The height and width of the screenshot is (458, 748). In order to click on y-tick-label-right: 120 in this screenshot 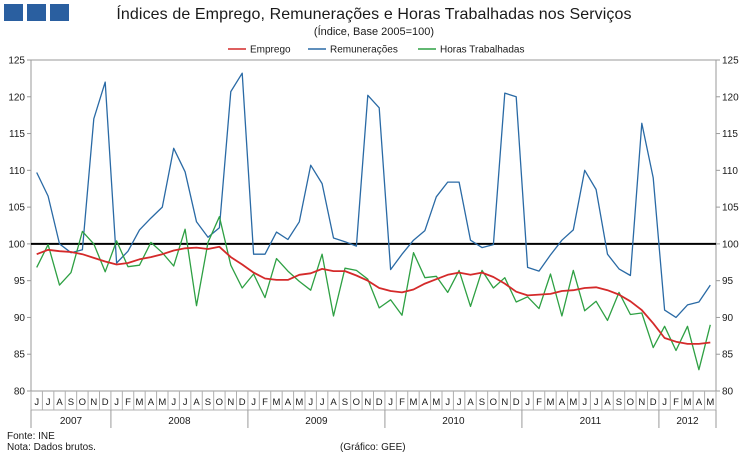, I will do `click(730, 97)`.